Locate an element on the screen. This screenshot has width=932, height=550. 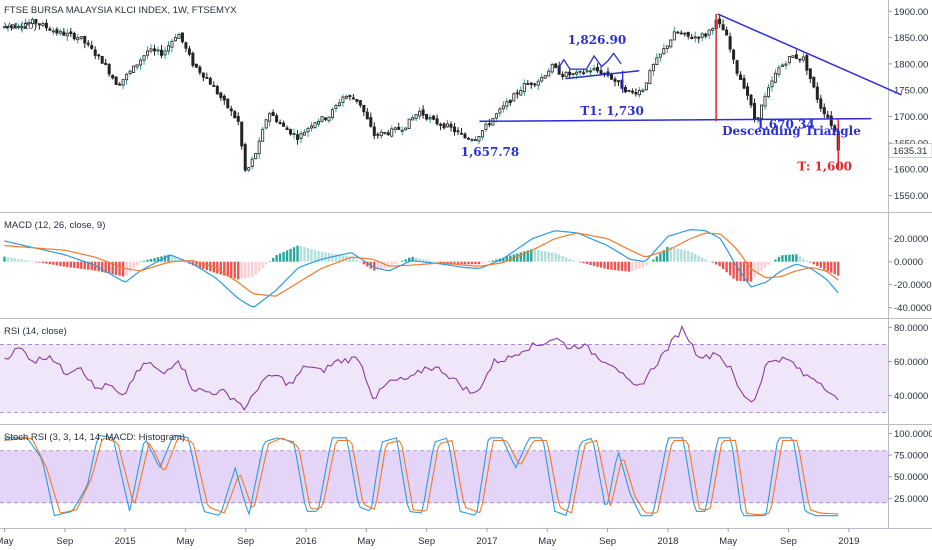
y-tick-label: 80.0000 is located at coordinates (911, 328).